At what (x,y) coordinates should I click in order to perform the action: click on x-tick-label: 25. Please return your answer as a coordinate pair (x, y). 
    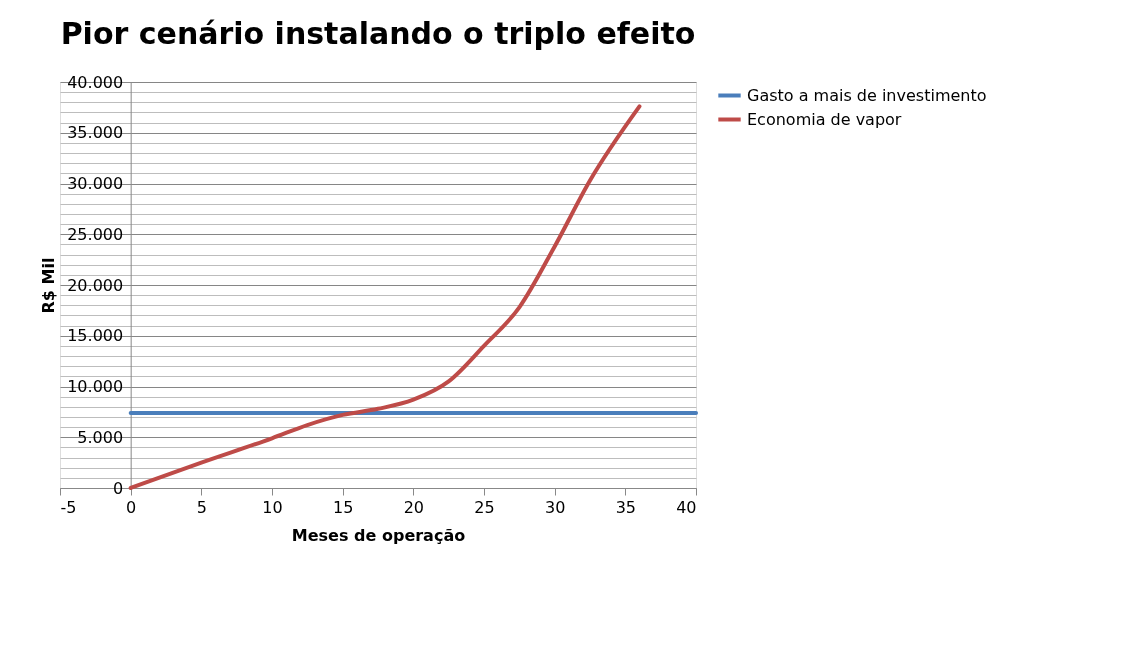
    Looking at the image, I should click on (484, 507).